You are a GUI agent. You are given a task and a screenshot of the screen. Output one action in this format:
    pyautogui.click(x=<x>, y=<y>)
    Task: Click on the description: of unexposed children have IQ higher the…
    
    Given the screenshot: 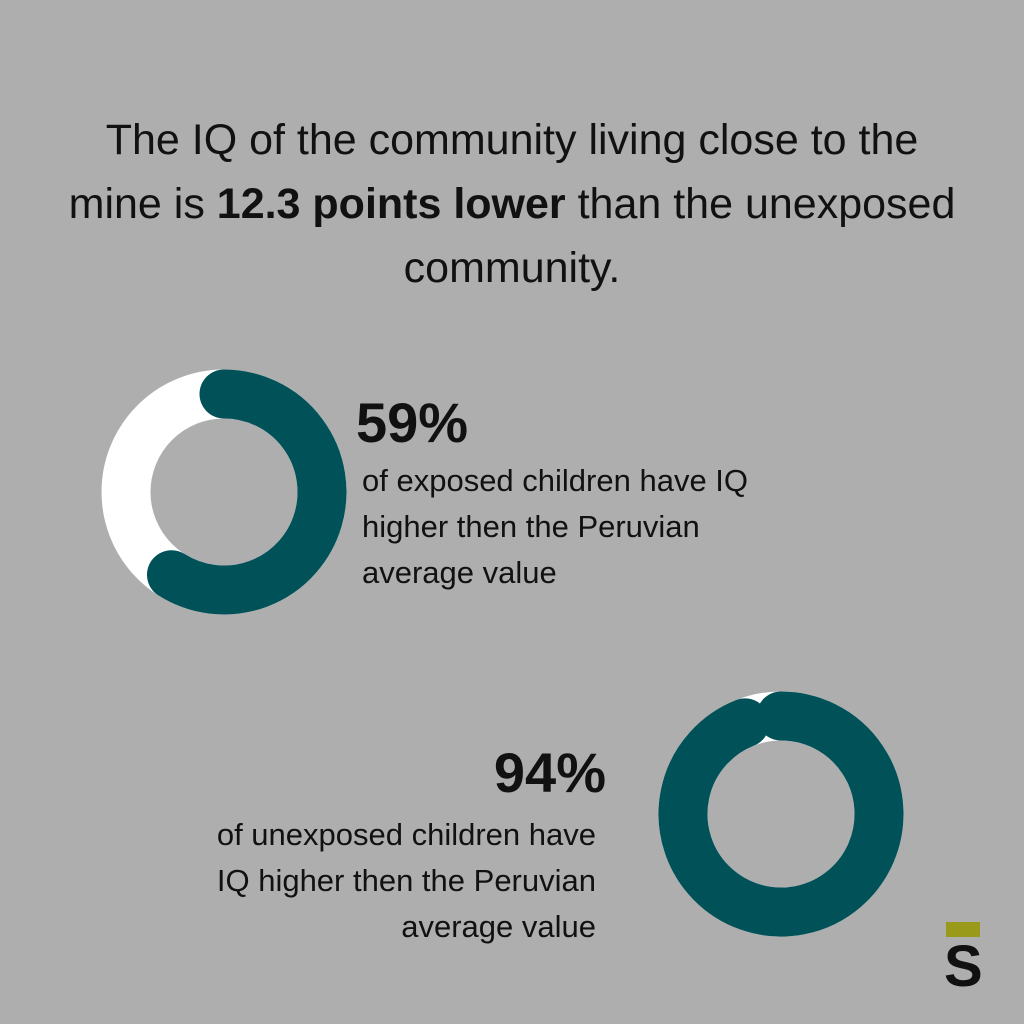 What is the action you would take?
    pyautogui.click(x=406, y=880)
    